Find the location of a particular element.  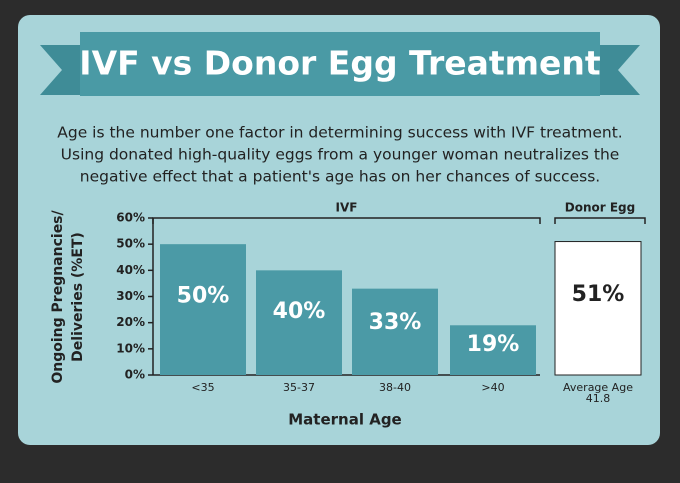

y-label: Ongoing Pregnancies/ Deliveries (%ET) is located at coordinates (68, 296).